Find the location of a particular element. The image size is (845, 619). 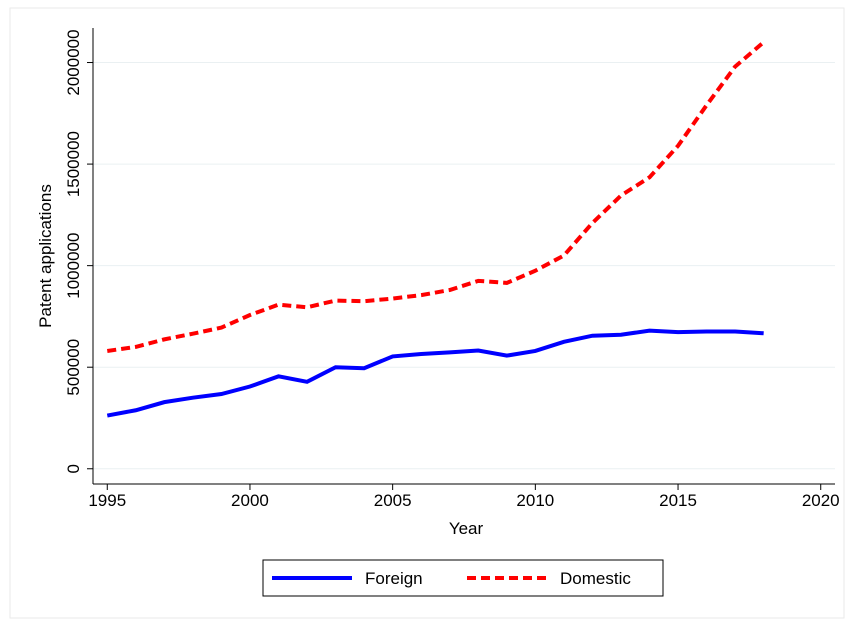

x-tick-label: 2000 is located at coordinates (250, 500).